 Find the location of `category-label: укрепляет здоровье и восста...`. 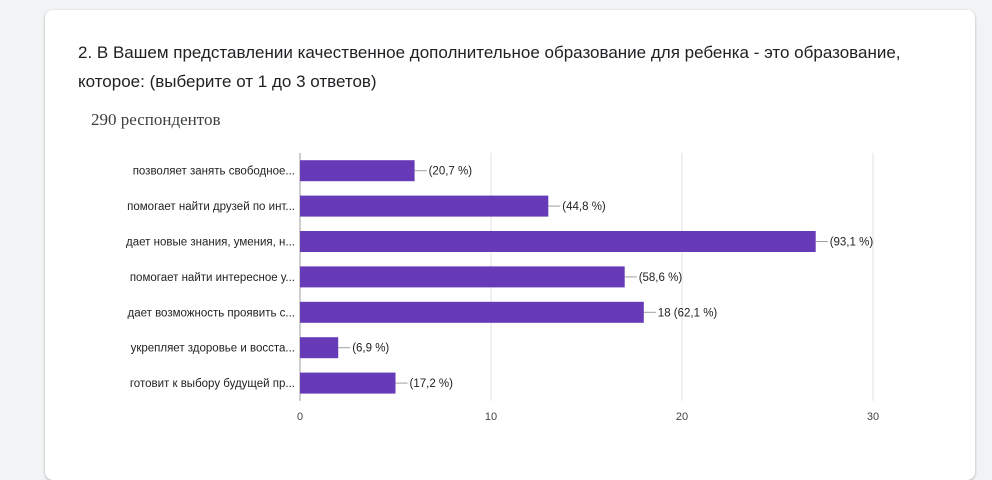

category-label: укрепляет здоровье и восста... is located at coordinates (213, 349).